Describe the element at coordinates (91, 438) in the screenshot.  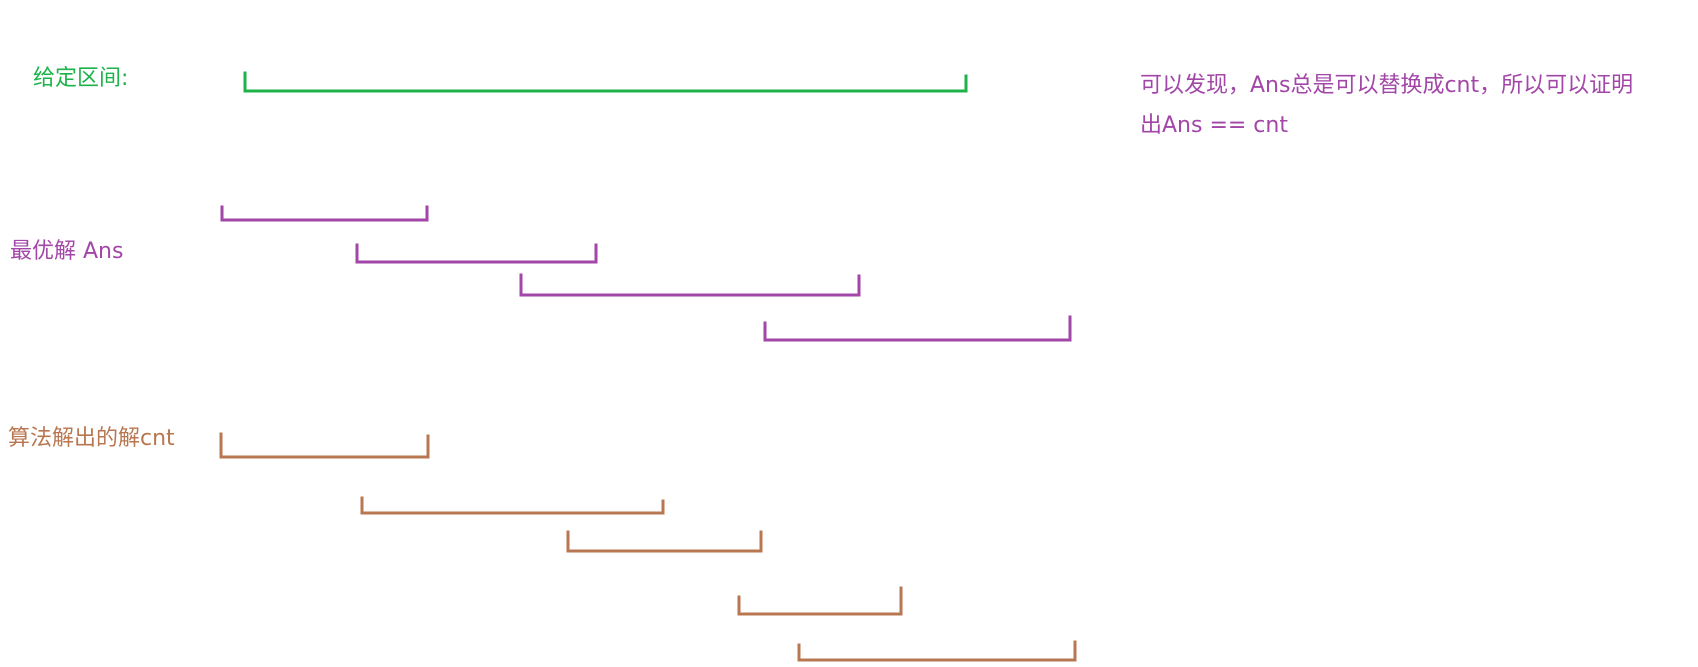
I see `algorithm-solution-label: 算法解出的解cnt` at that location.